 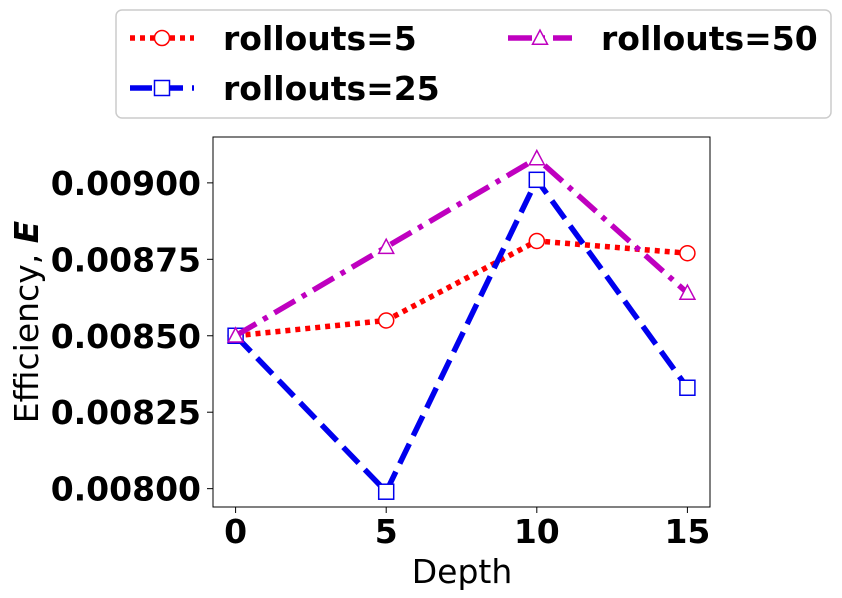 What do you see at coordinates (537, 531) in the screenshot?
I see `x-tick-label: 10` at bounding box center [537, 531].